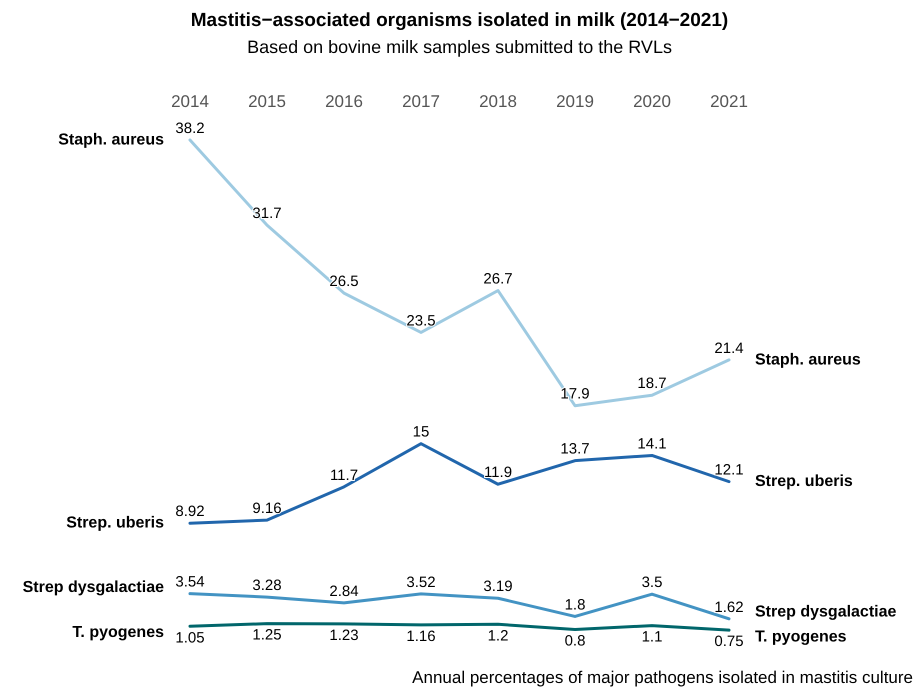 This screenshot has width=919, height=690. Describe the element at coordinates (575, 101) in the screenshot. I see `x-tick-label: 2019` at that location.